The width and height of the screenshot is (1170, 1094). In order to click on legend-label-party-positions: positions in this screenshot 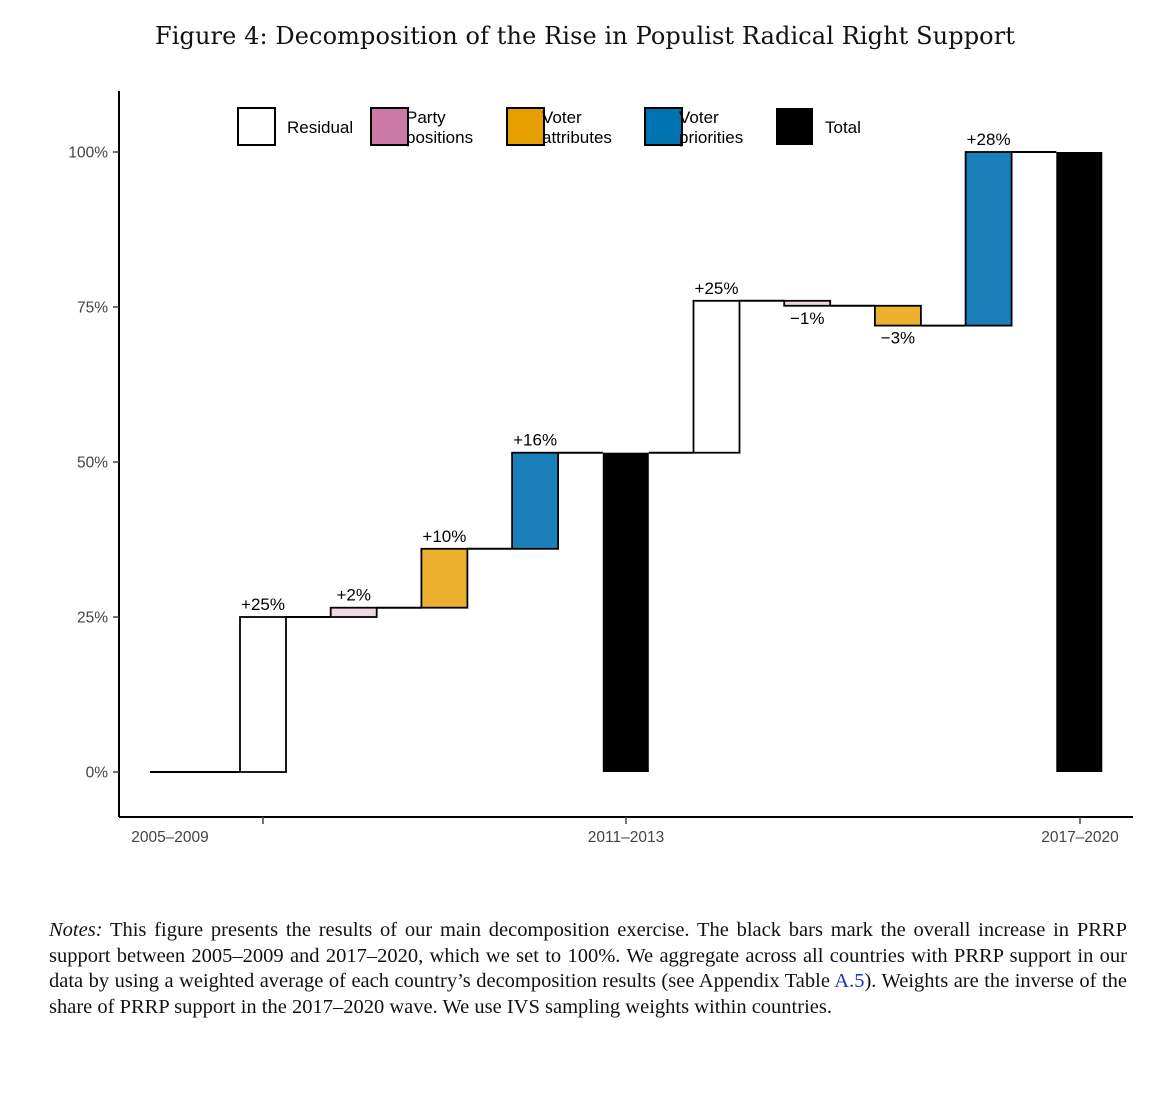, I will do `click(439, 137)`.